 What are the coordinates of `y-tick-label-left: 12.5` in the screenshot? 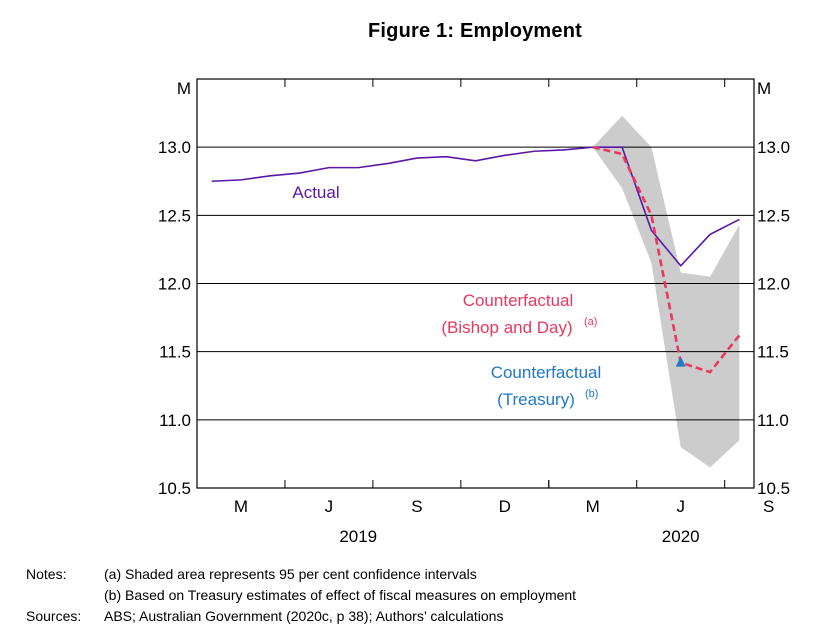 It's located at (174, 215).